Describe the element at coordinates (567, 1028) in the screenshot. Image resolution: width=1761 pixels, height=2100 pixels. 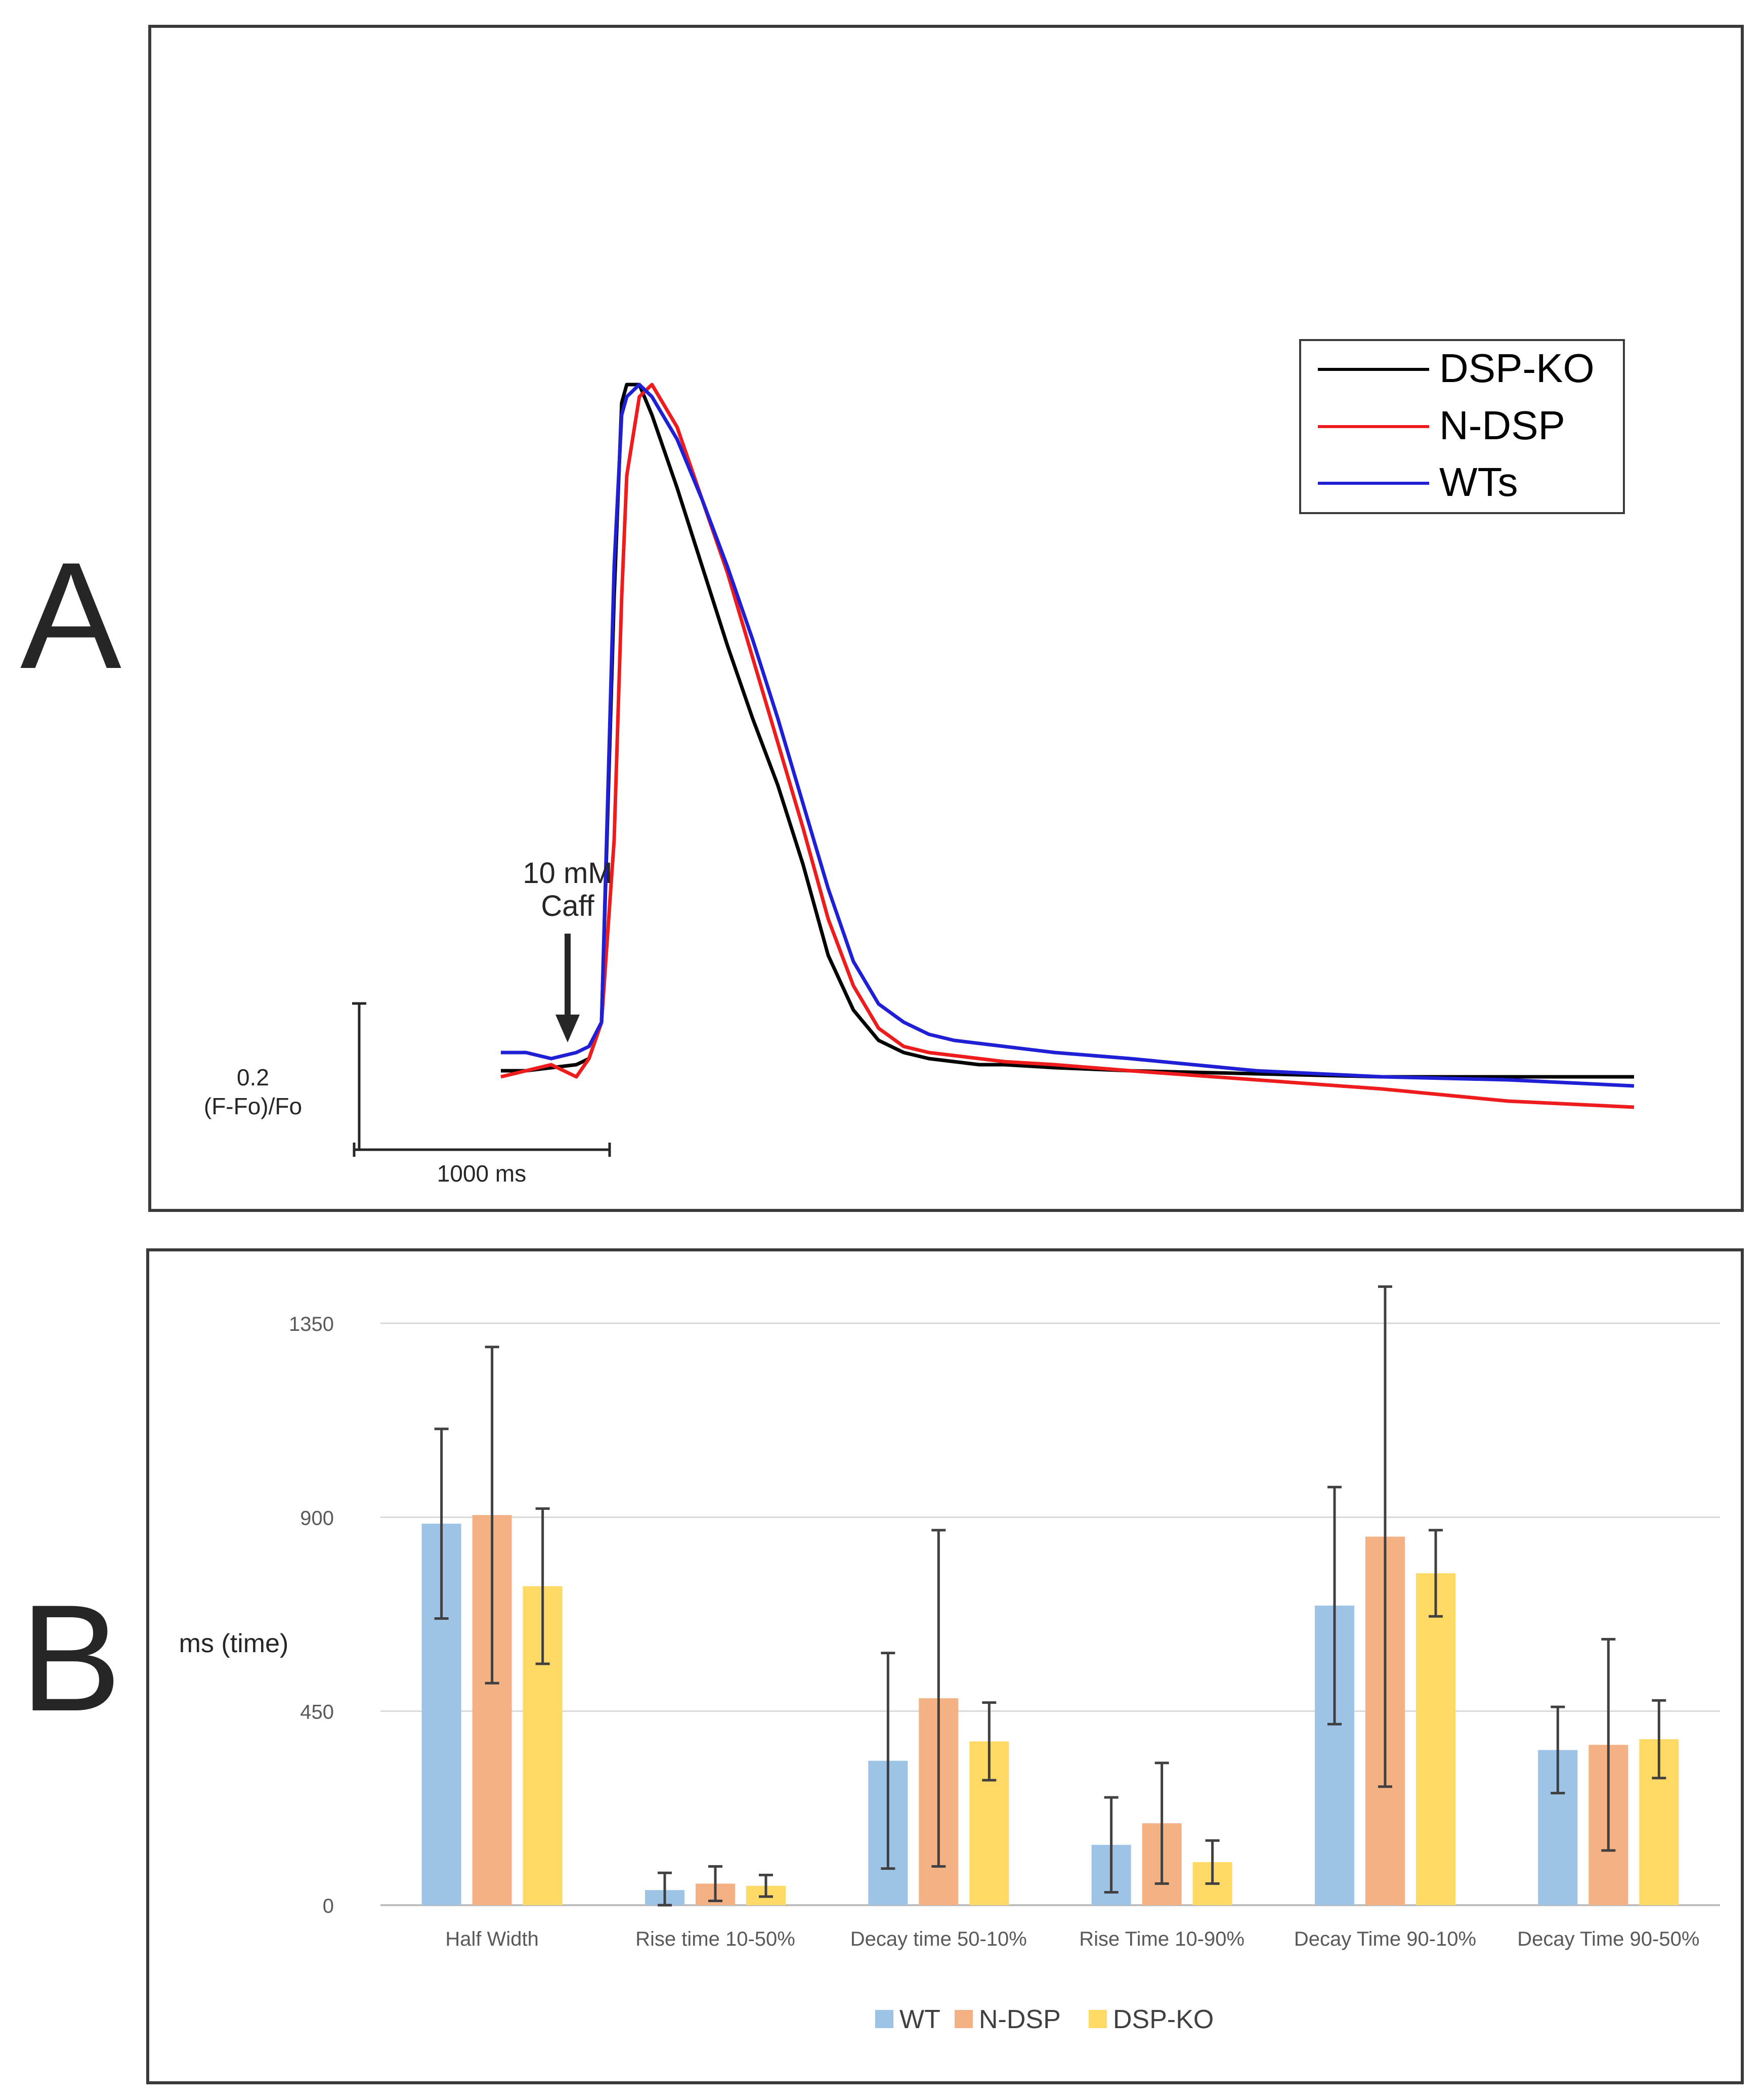
I see `caffeine-arrow-head` at that location.